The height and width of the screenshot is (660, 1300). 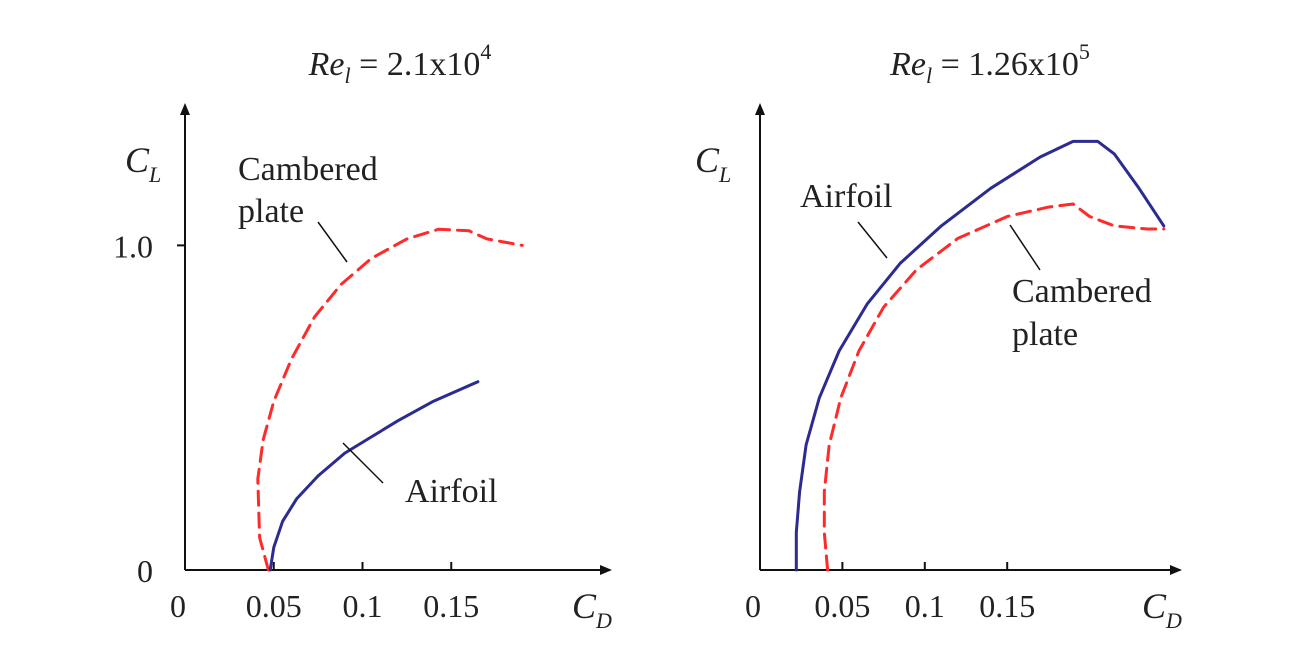 What do you see at coordinates (989, 63) in the screenshot?
I see `chart-title: Rel = 1.26x105` at bounding box center [989, 63].